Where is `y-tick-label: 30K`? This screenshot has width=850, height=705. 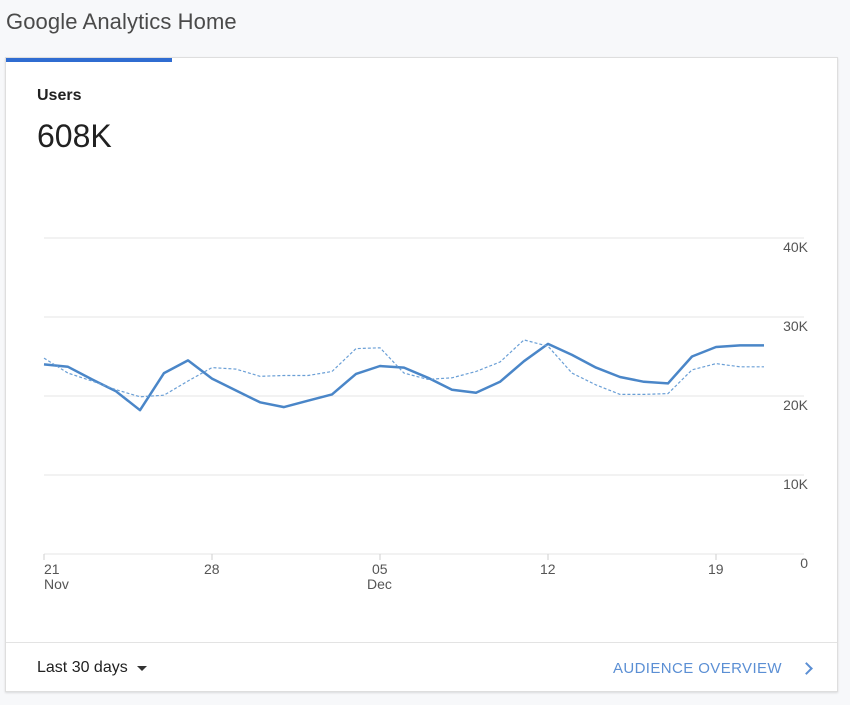
y-tick-label: 30K is located at coordinates (796, 326).